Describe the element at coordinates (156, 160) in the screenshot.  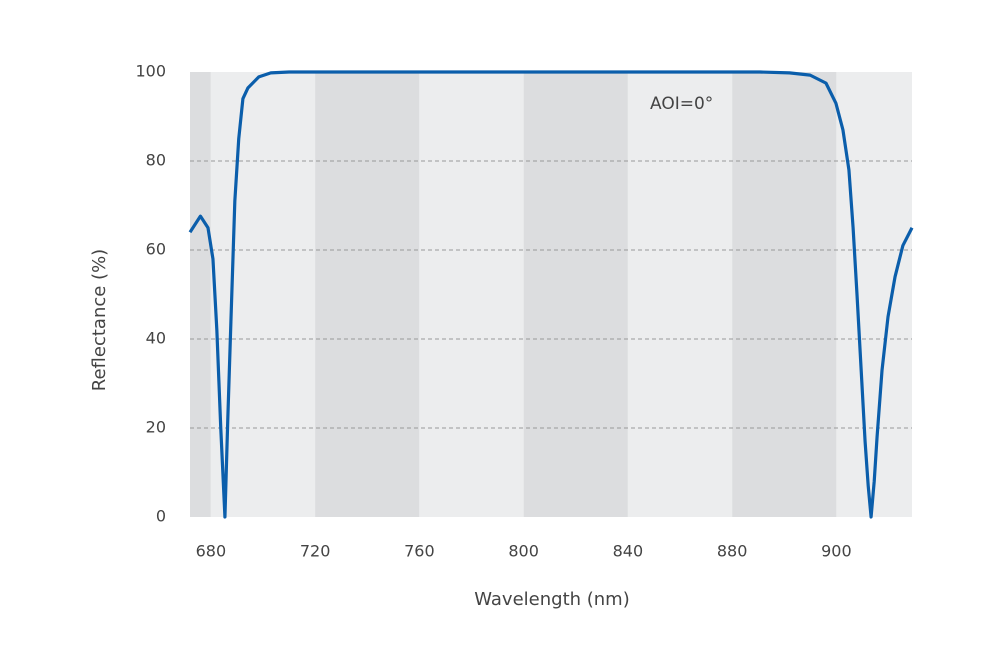
I see `y-tick-label: 80` at that location.